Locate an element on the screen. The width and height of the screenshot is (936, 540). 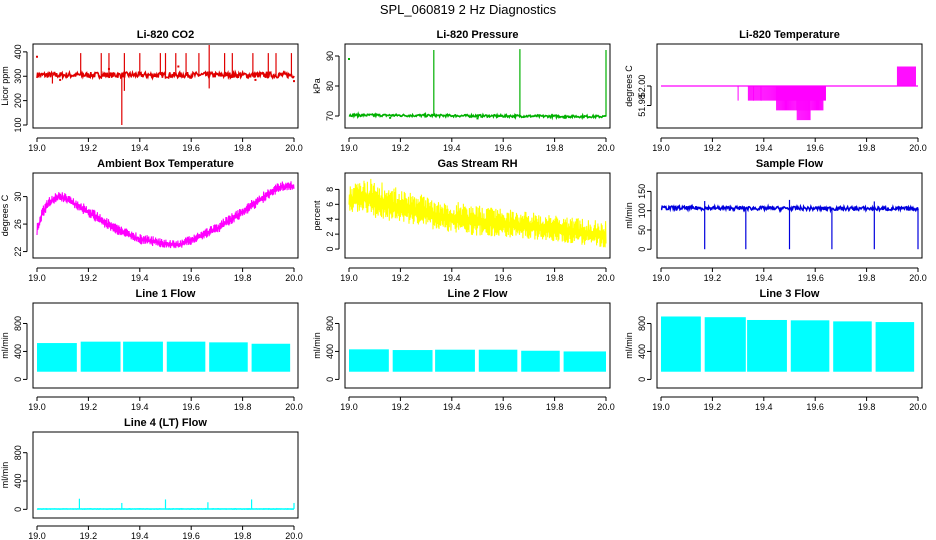
y-tick-label: 200 is located at coordinates (18, 100).